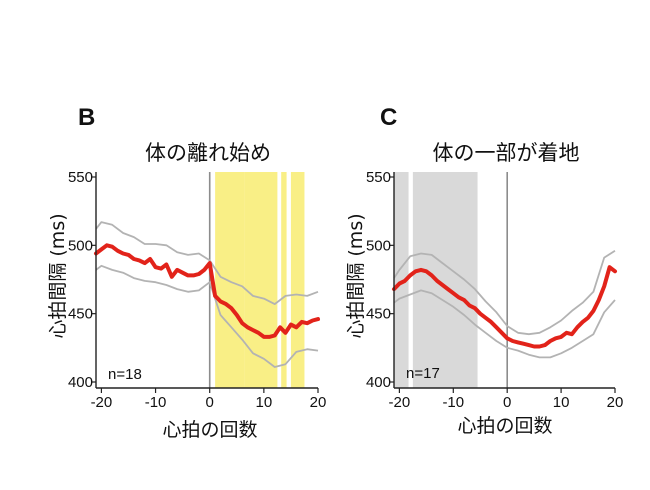 The height and width of the screenshot is (490, 650). What do you see at coordinates (388, 117) in the screenshot?
I see `panel-letter: C` at bounding box center [388, 117].